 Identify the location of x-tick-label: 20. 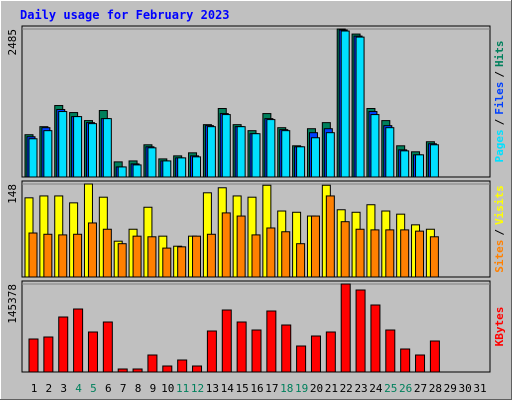
(316, 388).